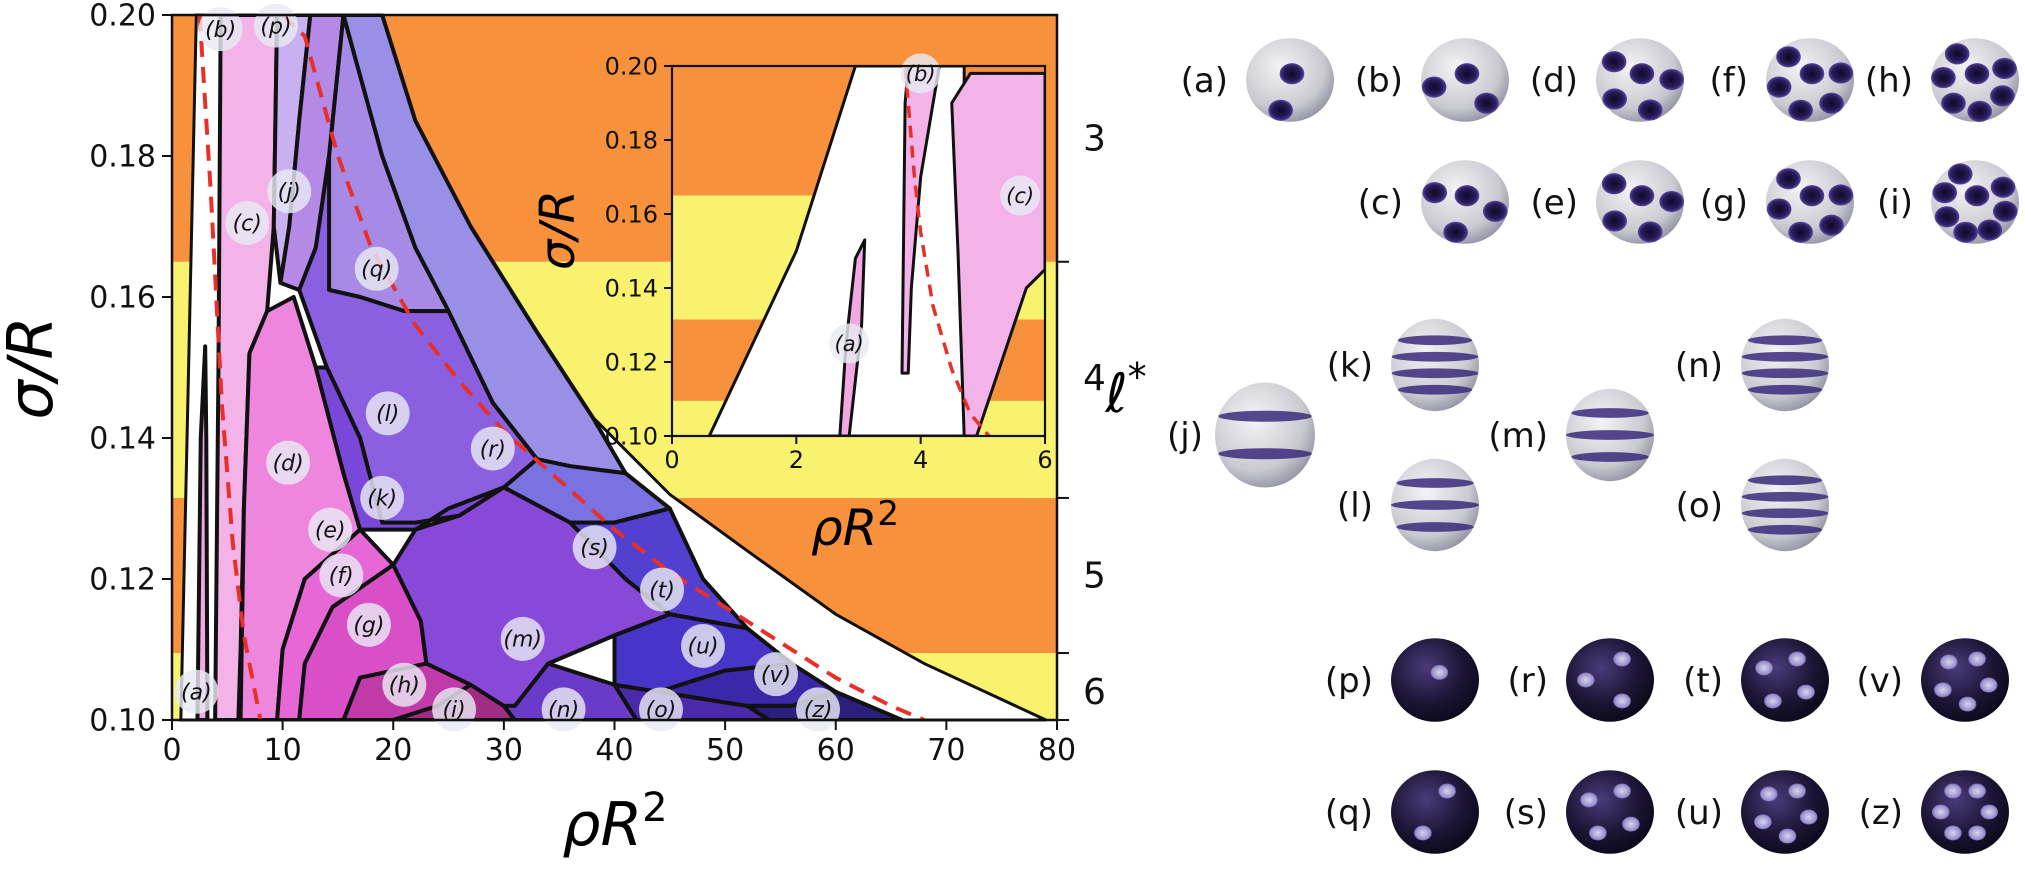  I want to click on x-tick-label: 2, so click(796, 460).